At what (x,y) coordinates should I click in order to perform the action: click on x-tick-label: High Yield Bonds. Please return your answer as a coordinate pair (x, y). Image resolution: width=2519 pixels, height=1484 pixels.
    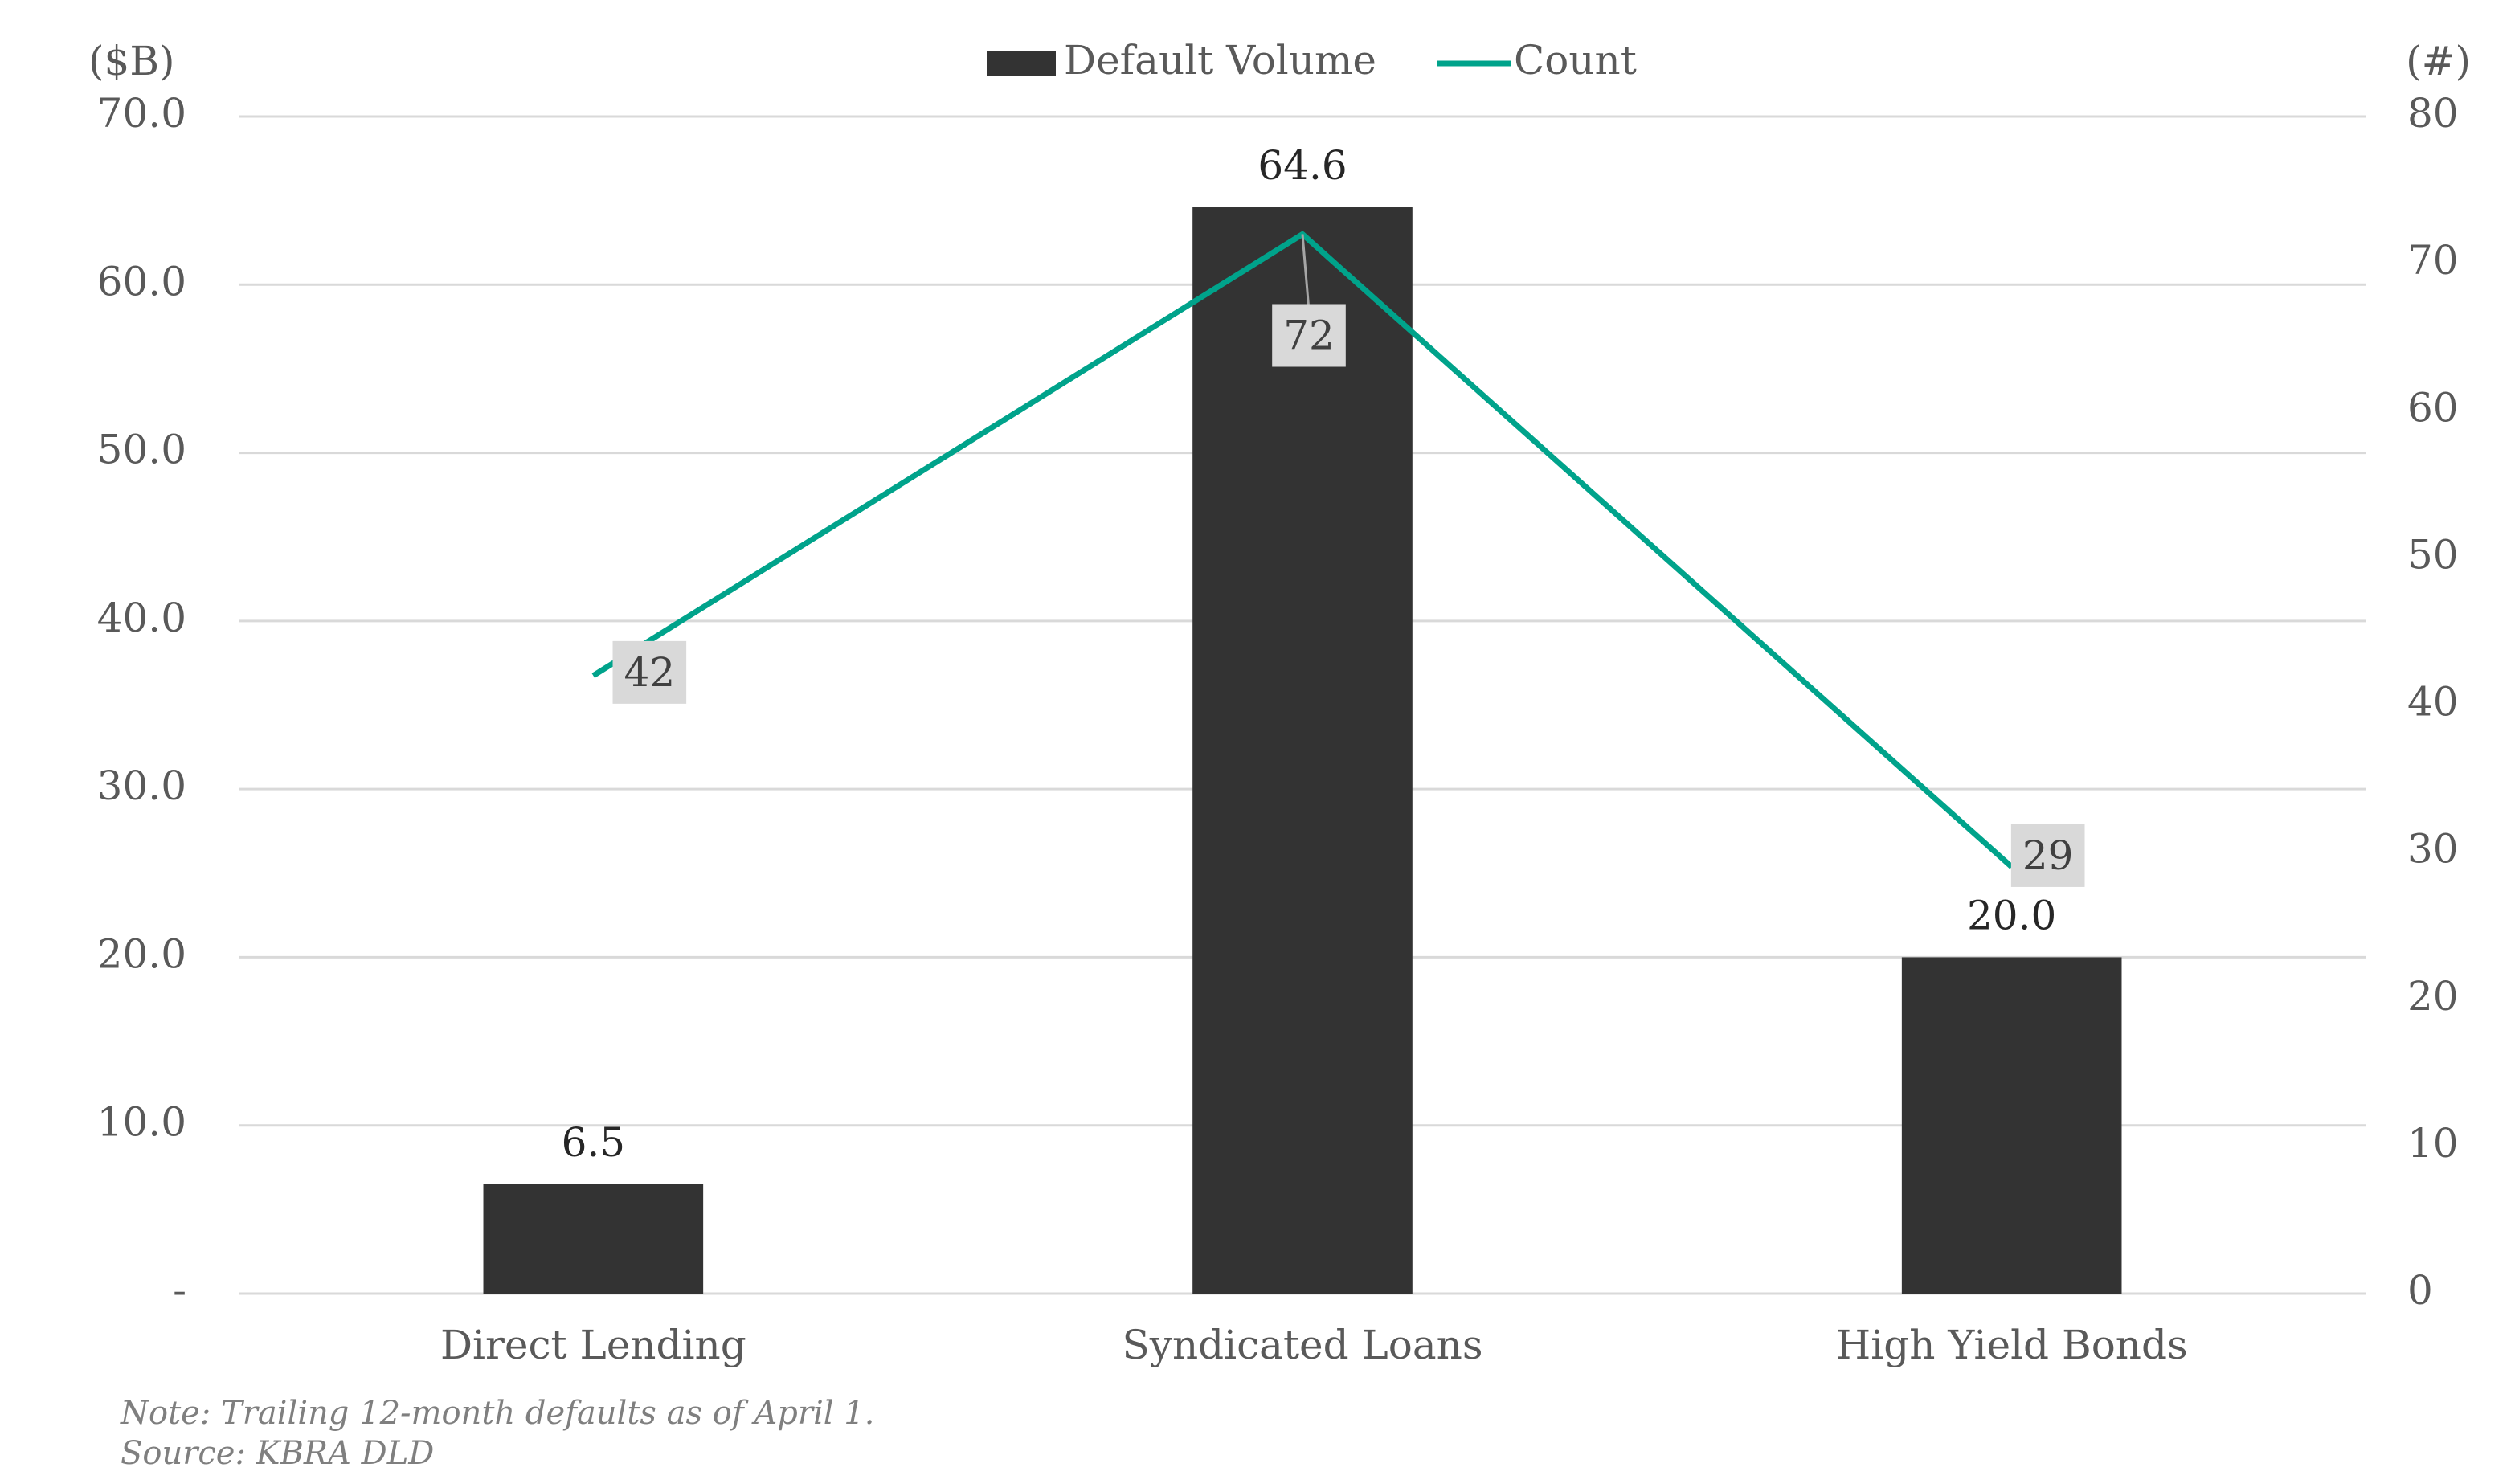
    Looking at the image, I should click on (2012, 1345).